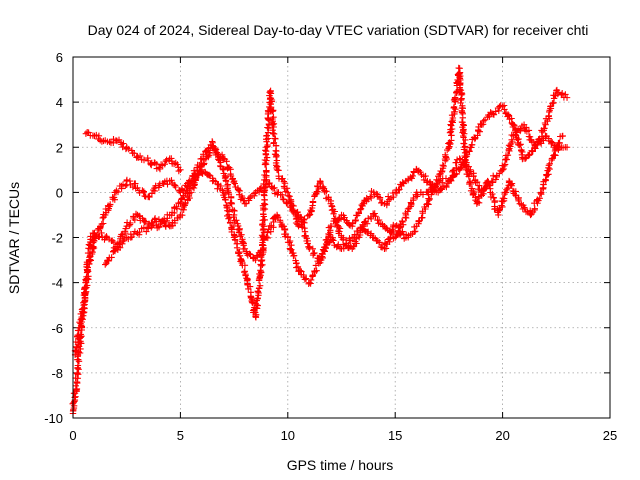  Describe the element at coordinates (14, 238) in the screenshot. I see `y-axis-label: SDTVAR / TECUs` at that location.